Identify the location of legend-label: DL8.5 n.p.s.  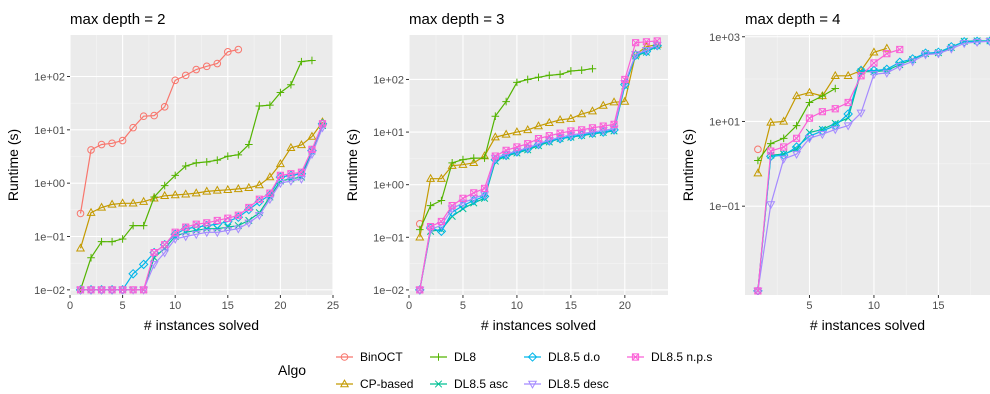
(681, 357).